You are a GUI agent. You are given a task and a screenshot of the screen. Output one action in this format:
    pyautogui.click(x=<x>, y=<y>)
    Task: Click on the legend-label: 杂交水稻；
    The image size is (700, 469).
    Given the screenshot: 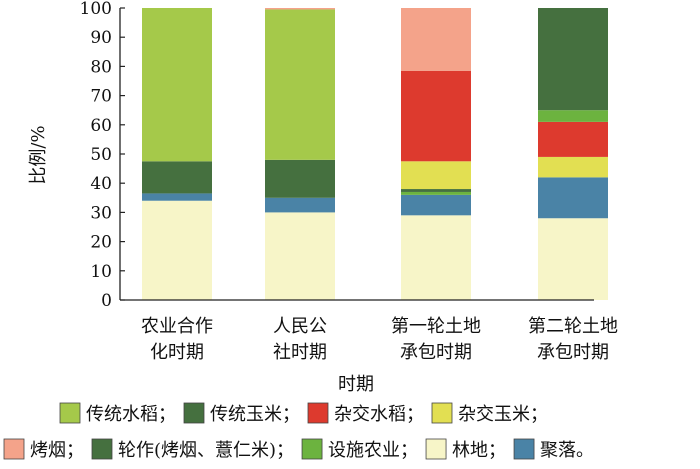 What is the action you would take?
    pyautogui.click(x=379, y=414)
    